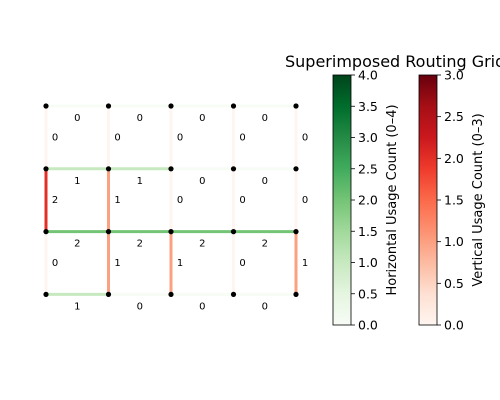  What do you see at coordinates (478, 199) in the screenshot?
I see `vertical-colorbar-label: Vertical Usage Count (0–3)` at bounding box center [478, 199].